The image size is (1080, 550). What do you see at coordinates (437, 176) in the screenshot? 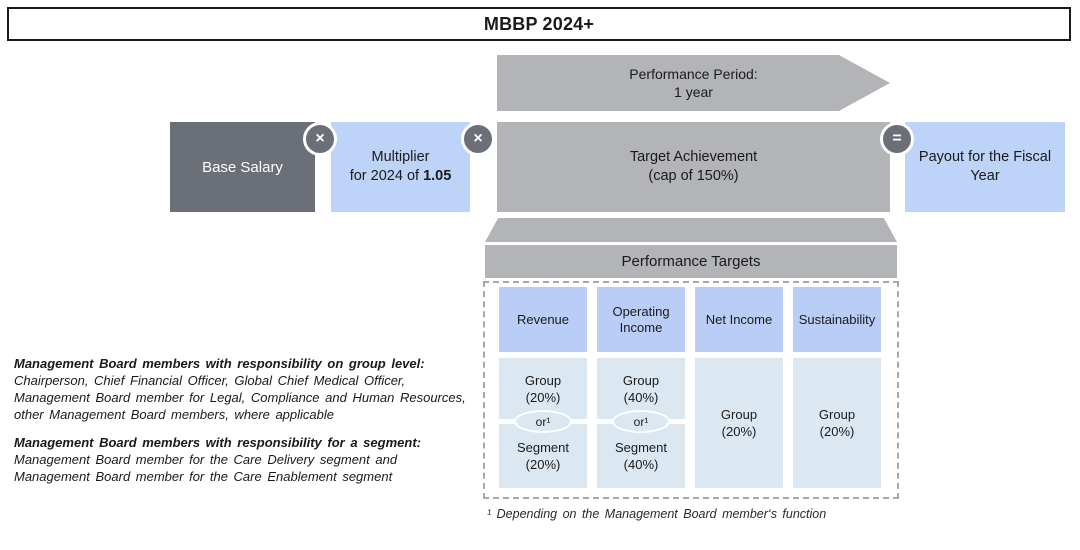
I see `multiplier-value: 1.05` at bounding box center [437, 176].